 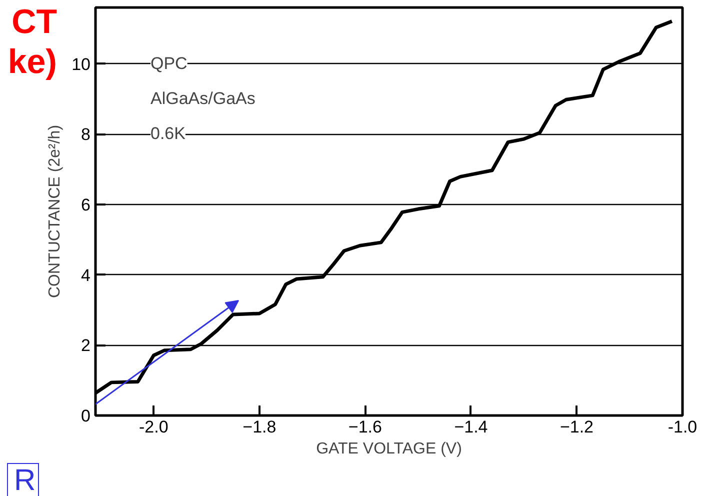 What do you see at coordinates (86, 416) in the screenshot?
I see `y-tick-label: 0` at bounding box center [86, 416].